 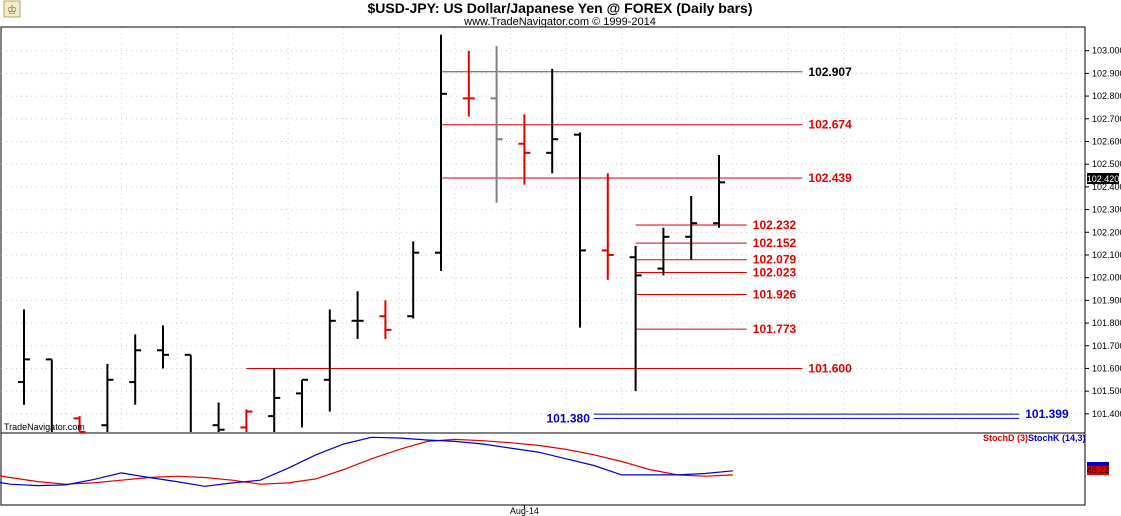 I want to click on y-tick-label: 102.300, so click(x=1106, y=210).